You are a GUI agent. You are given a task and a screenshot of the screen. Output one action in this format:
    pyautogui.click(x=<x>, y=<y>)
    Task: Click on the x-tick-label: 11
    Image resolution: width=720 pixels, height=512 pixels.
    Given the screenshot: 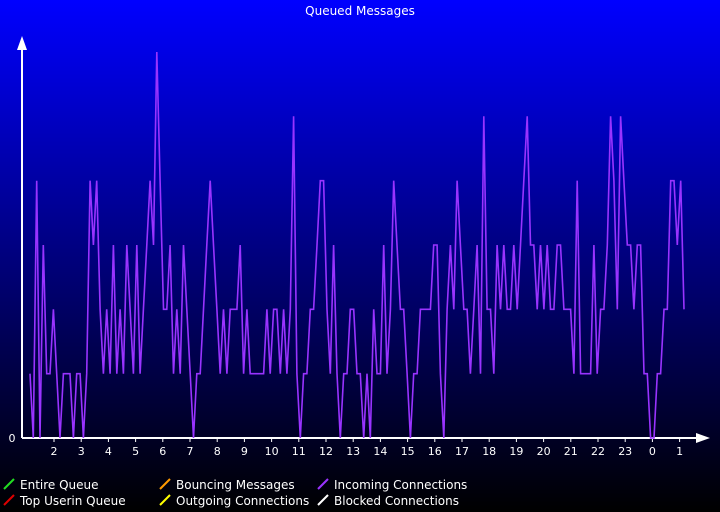 What is the action you would take?
    pyautogui.click(x=299, y=451)
    